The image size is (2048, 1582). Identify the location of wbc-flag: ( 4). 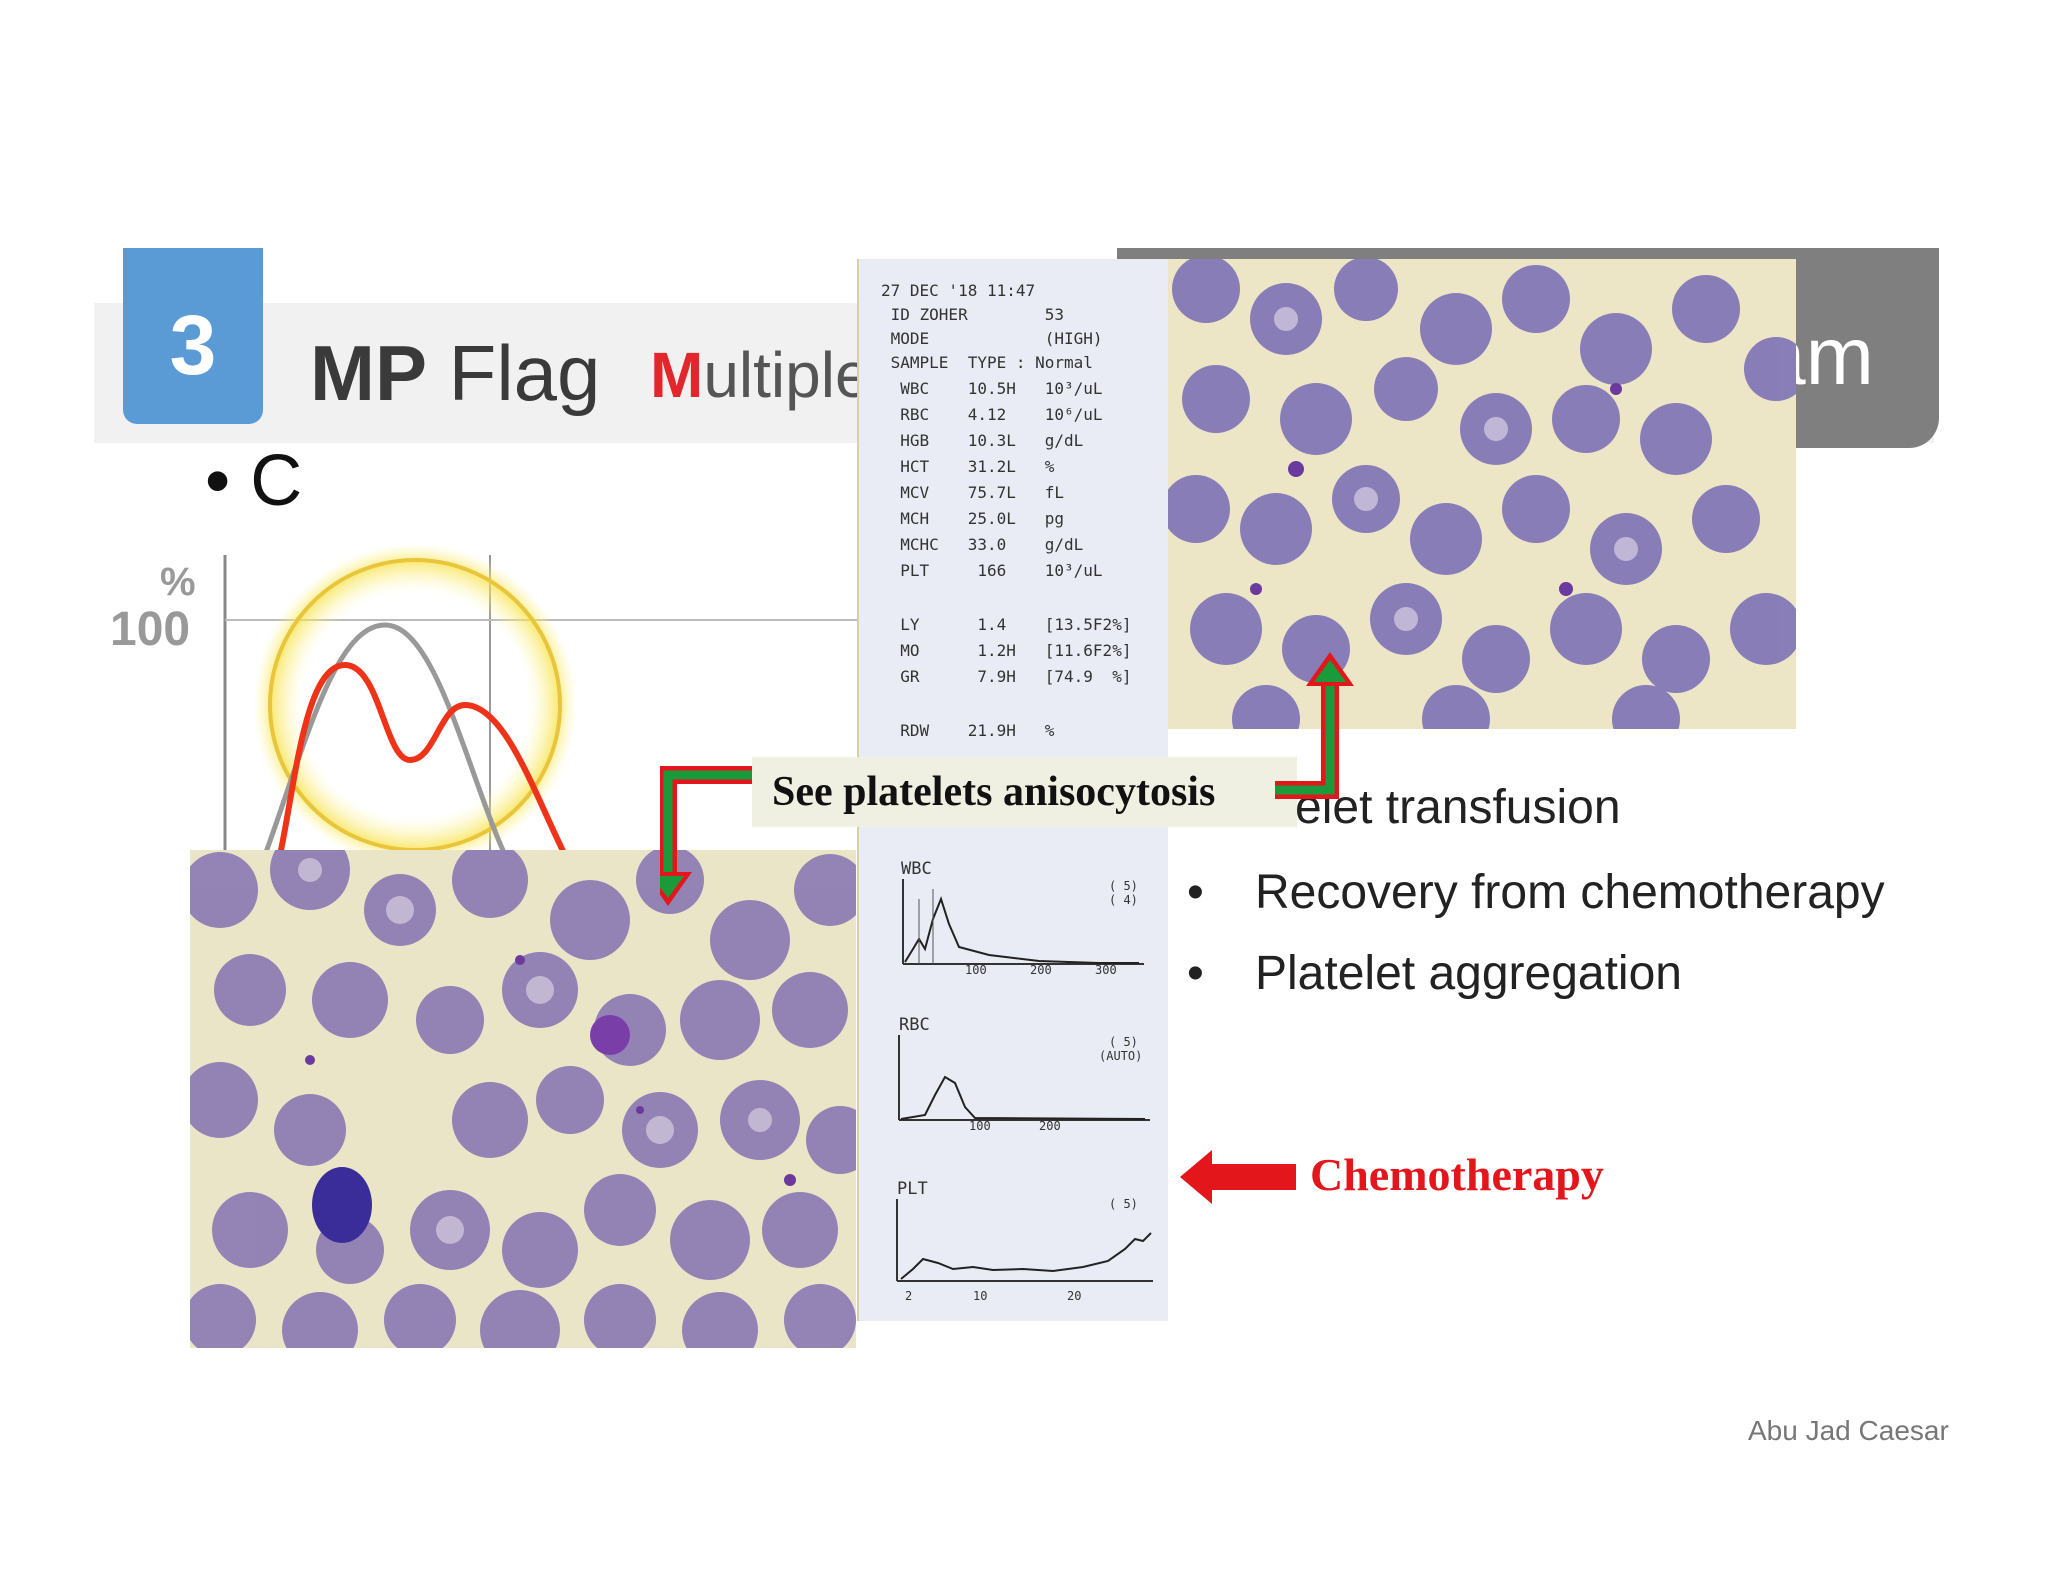
(1123, 900).